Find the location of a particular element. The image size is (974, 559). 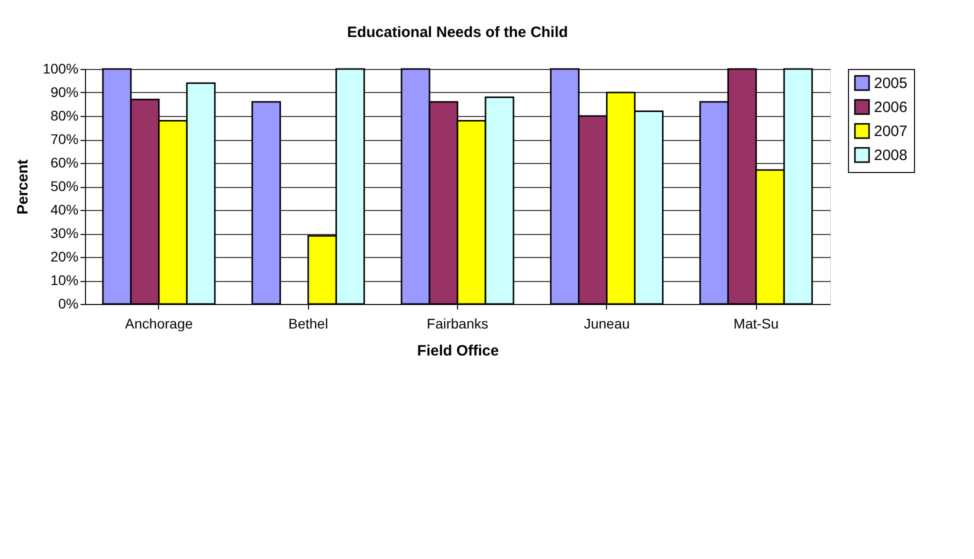

chart-title: Educational Needs of the Child is located at coordinates (457, 32).